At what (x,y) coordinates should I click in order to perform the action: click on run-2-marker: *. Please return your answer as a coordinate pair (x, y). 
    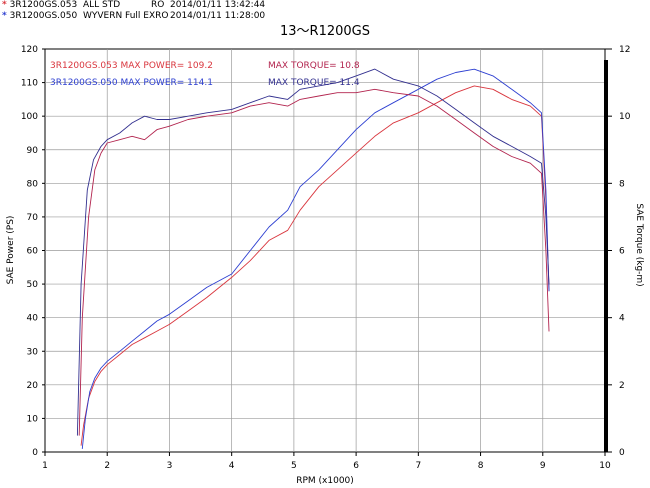
    Looking at the image, I should click on (4, 16).